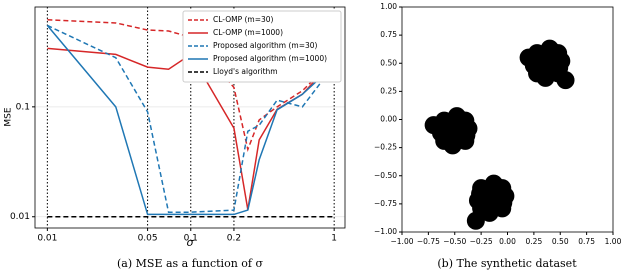 The height and width of the screenshot is (276, 640). What do you see at coordinates (560, 241) in the screenshot?
I see `x-tick-label: 0.50` at bounding box center [560, 241].